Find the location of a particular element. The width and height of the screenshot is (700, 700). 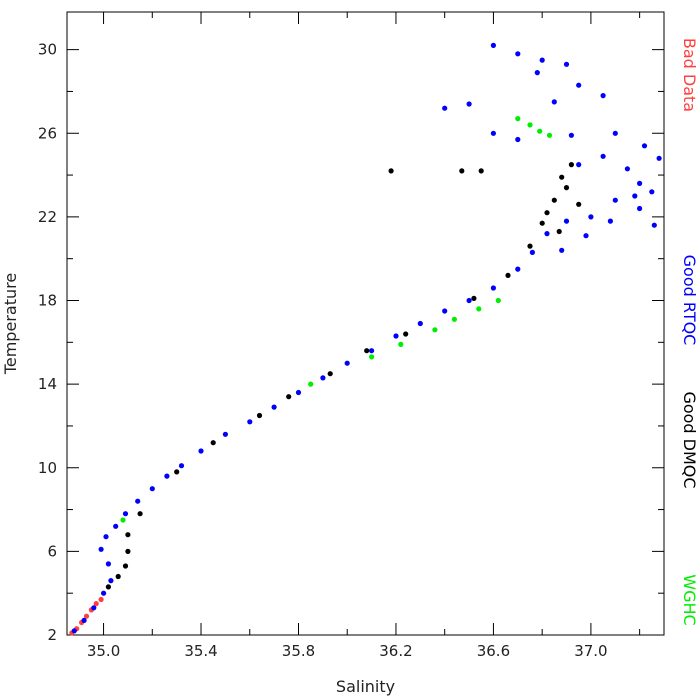

legend: Bad Data Good RTQC Good DMQC WGHC is located at coordinates (689, 332).